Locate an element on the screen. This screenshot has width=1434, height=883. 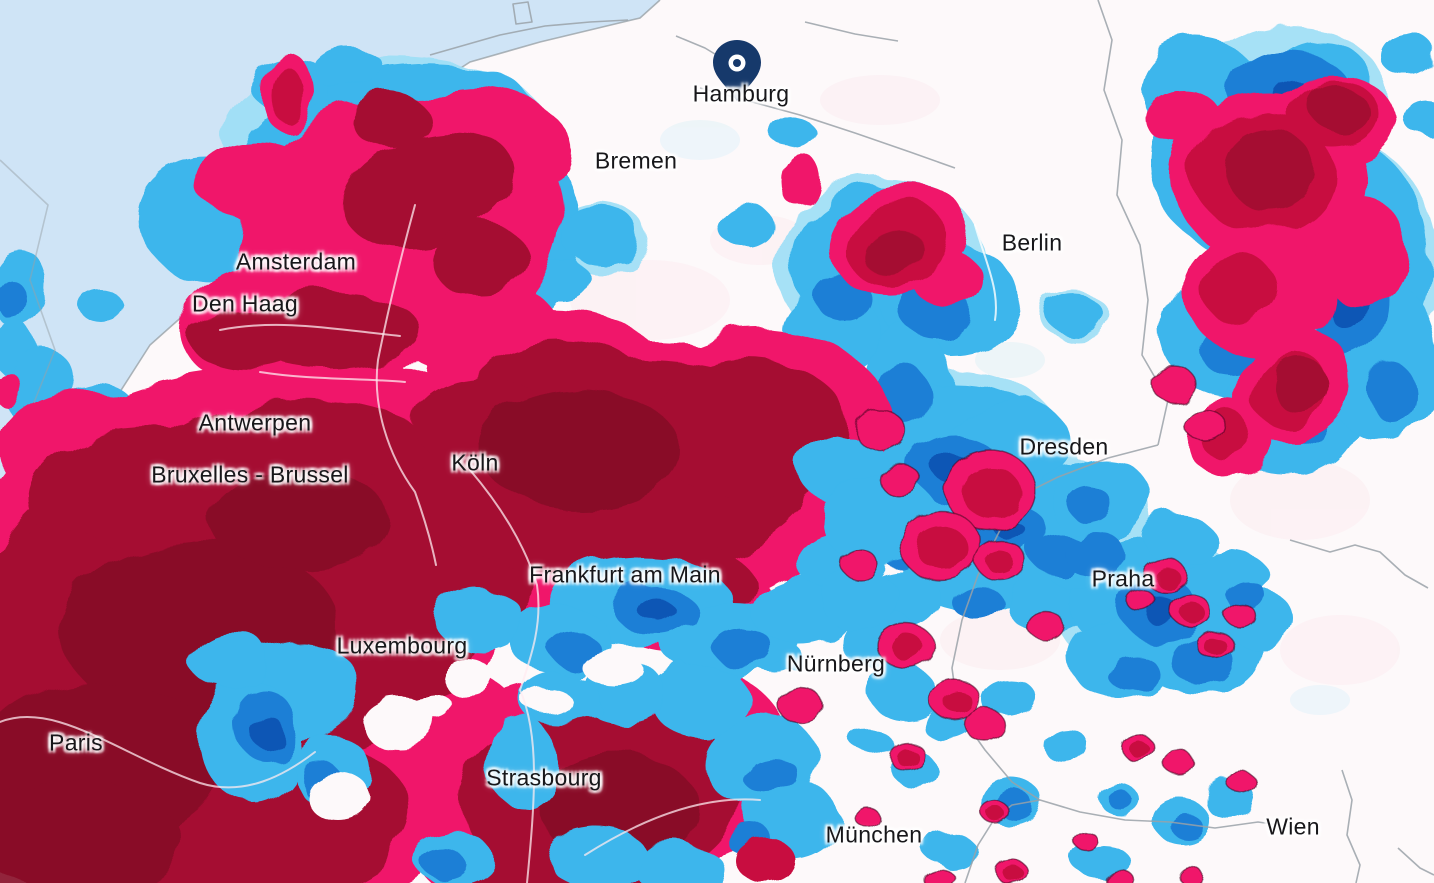
city-label: Frankfurt am Main is located at coordinates (625, 574).